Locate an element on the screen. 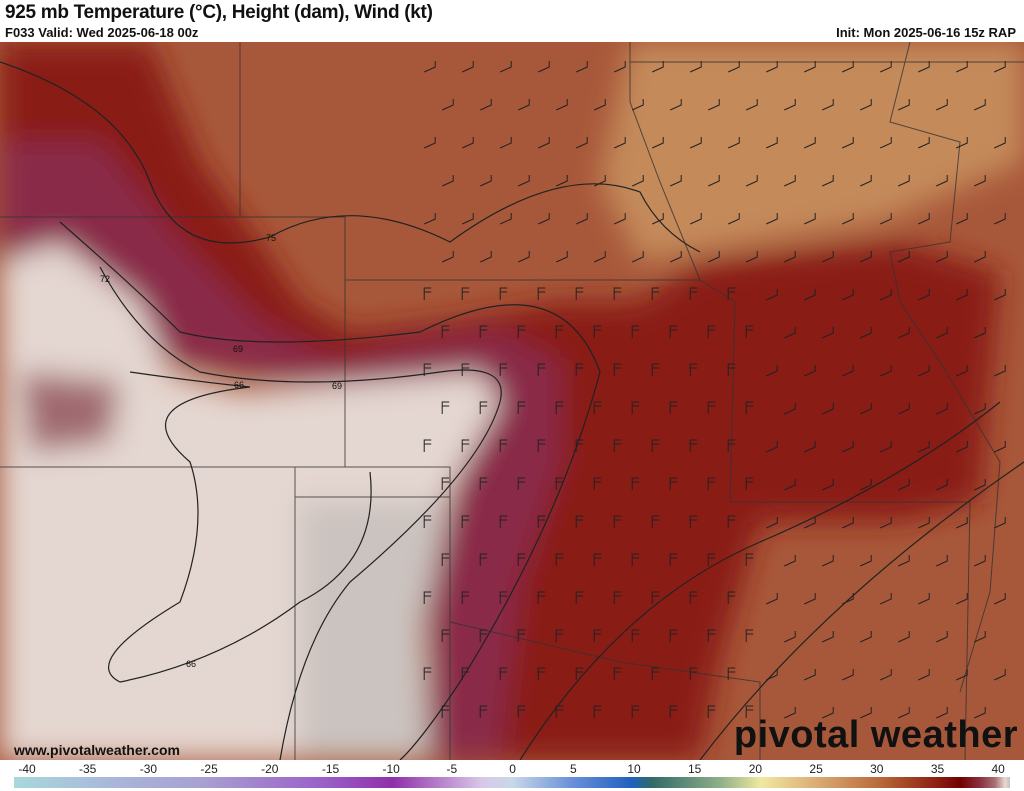  contour-label: 66 is located at coordinates (239, 385).